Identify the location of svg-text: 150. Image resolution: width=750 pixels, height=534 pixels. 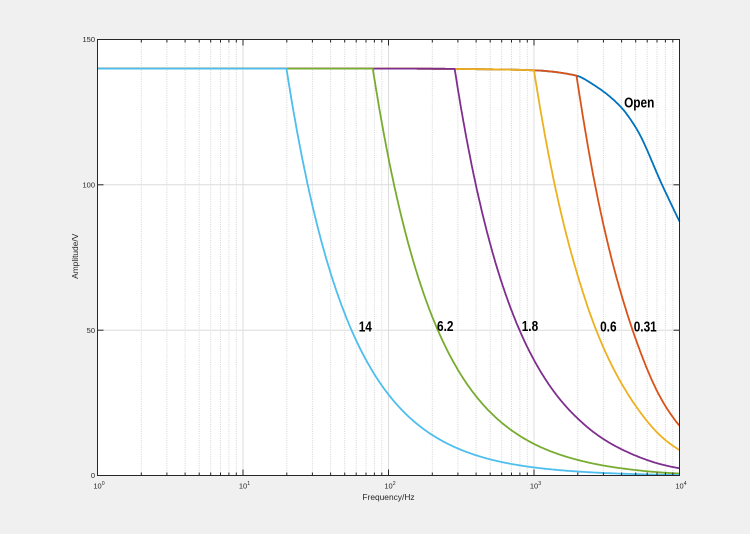
(88, 39).